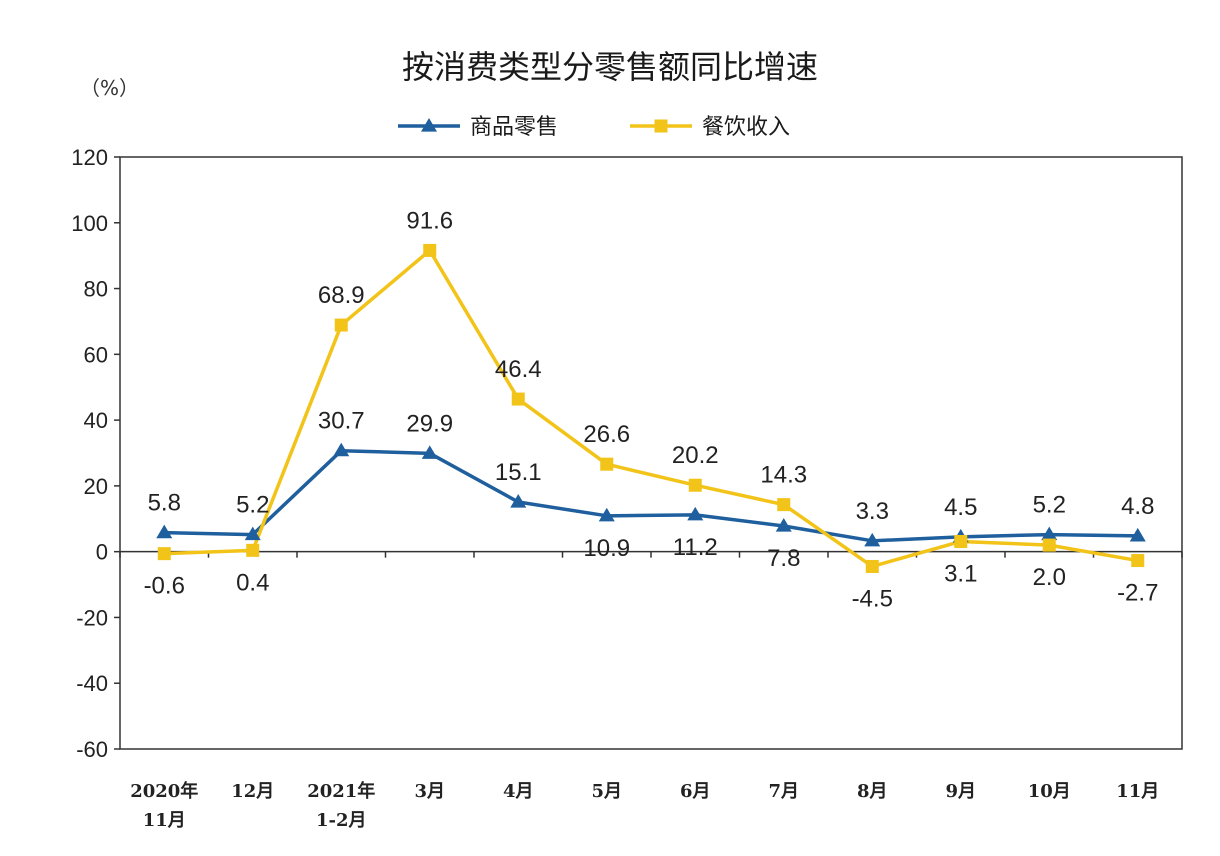 The width and height of the screenshot is (1220, 856). What do you see at coordinates (341, 295) in the screenshot?
I see `data-label-1: 68.9` at bounding box center [341, 295].